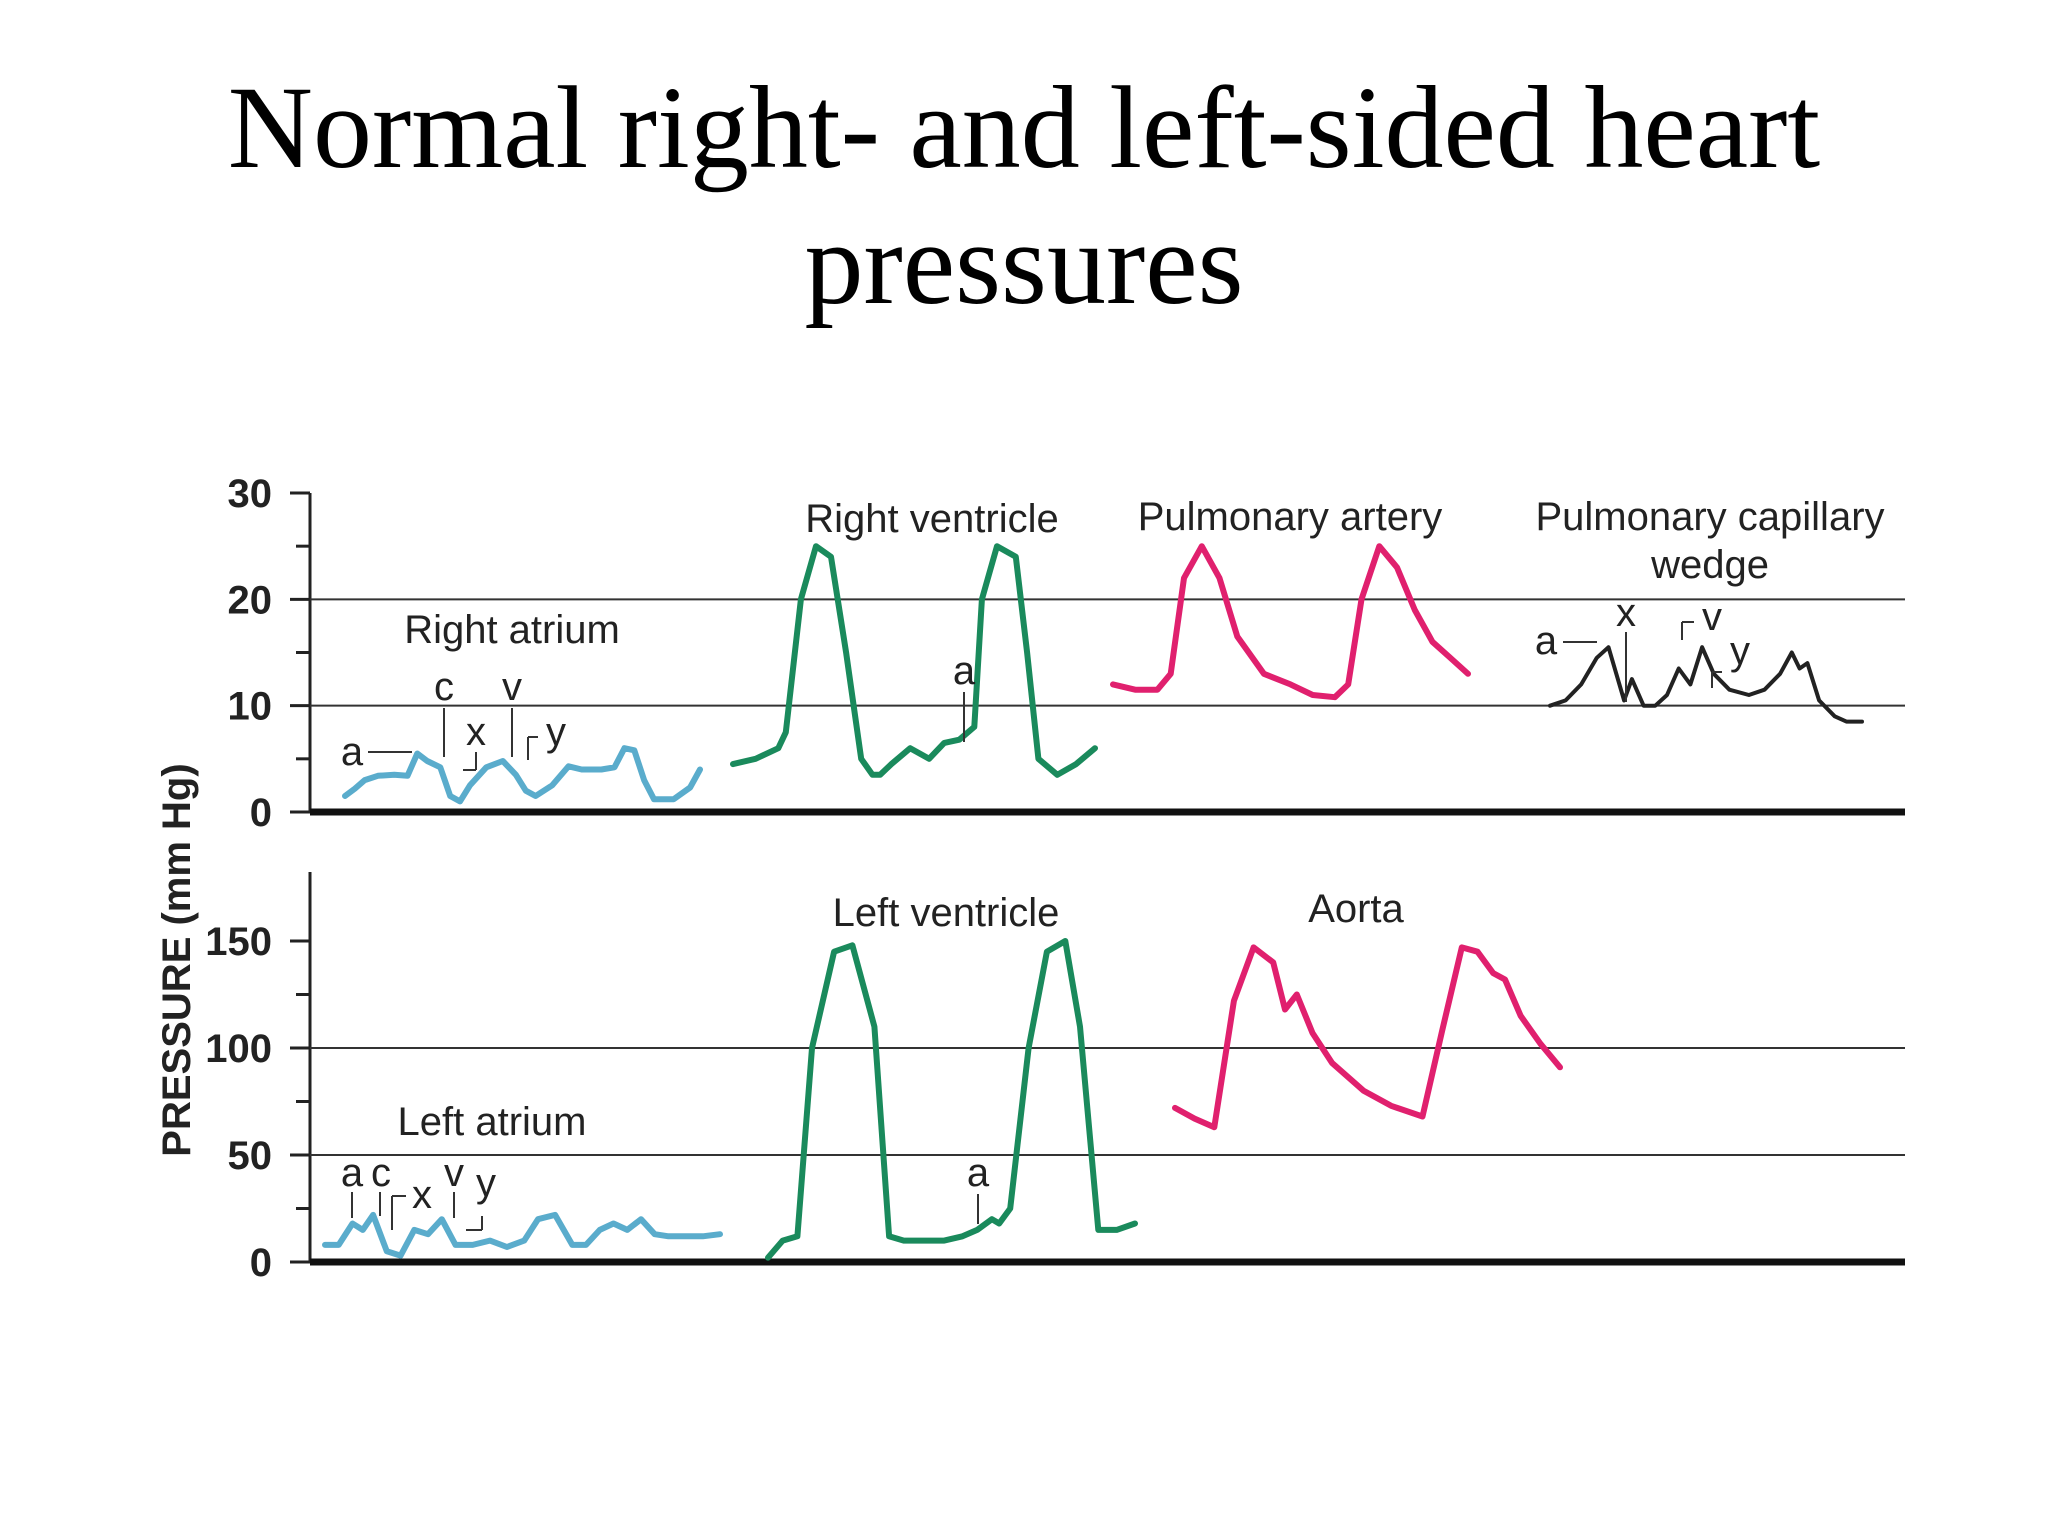 Image resolution: width=2048 pixels, height=1536 pixels. What do you see at coordinates (454, 1173) in the screenshot?
I see `ann-la-v: v` at bounding box center [454, 1173].